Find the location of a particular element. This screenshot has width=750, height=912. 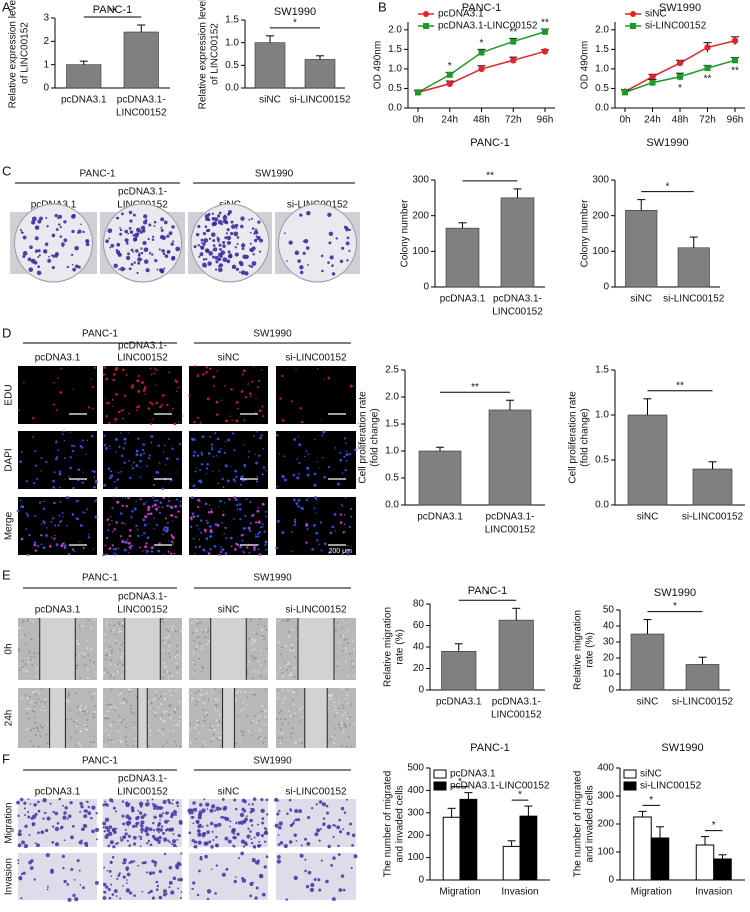

y-tick-label: 1.5 is located at coordinates (232, 20).